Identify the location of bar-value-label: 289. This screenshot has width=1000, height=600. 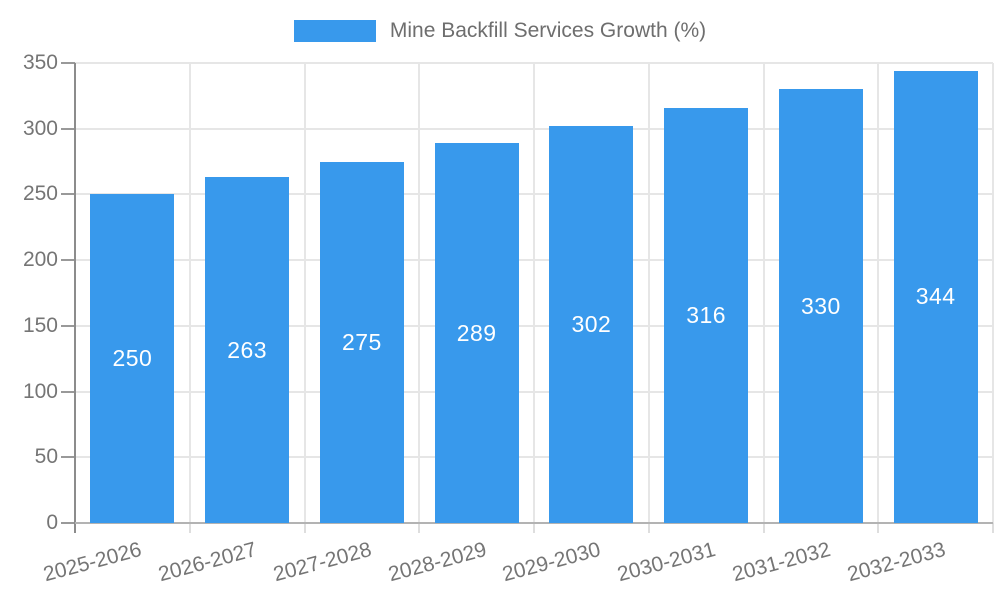
(476, 332).